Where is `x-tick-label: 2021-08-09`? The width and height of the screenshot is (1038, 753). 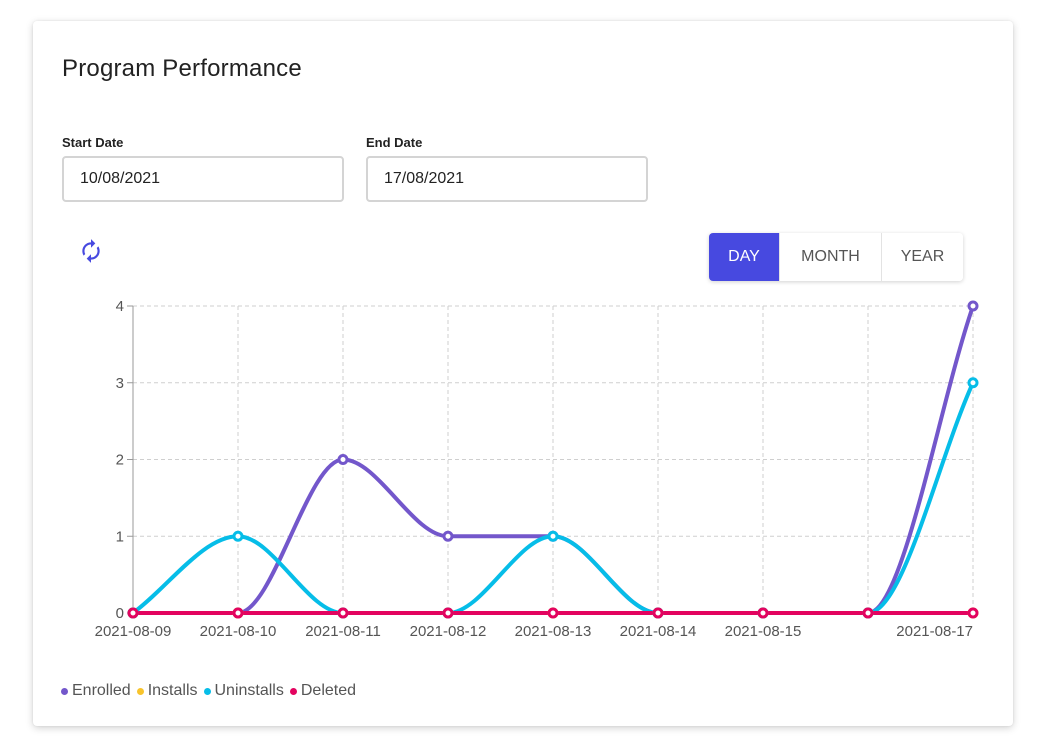 x-tick-label: 2021-08-09 is located at coordinates (133, 631).